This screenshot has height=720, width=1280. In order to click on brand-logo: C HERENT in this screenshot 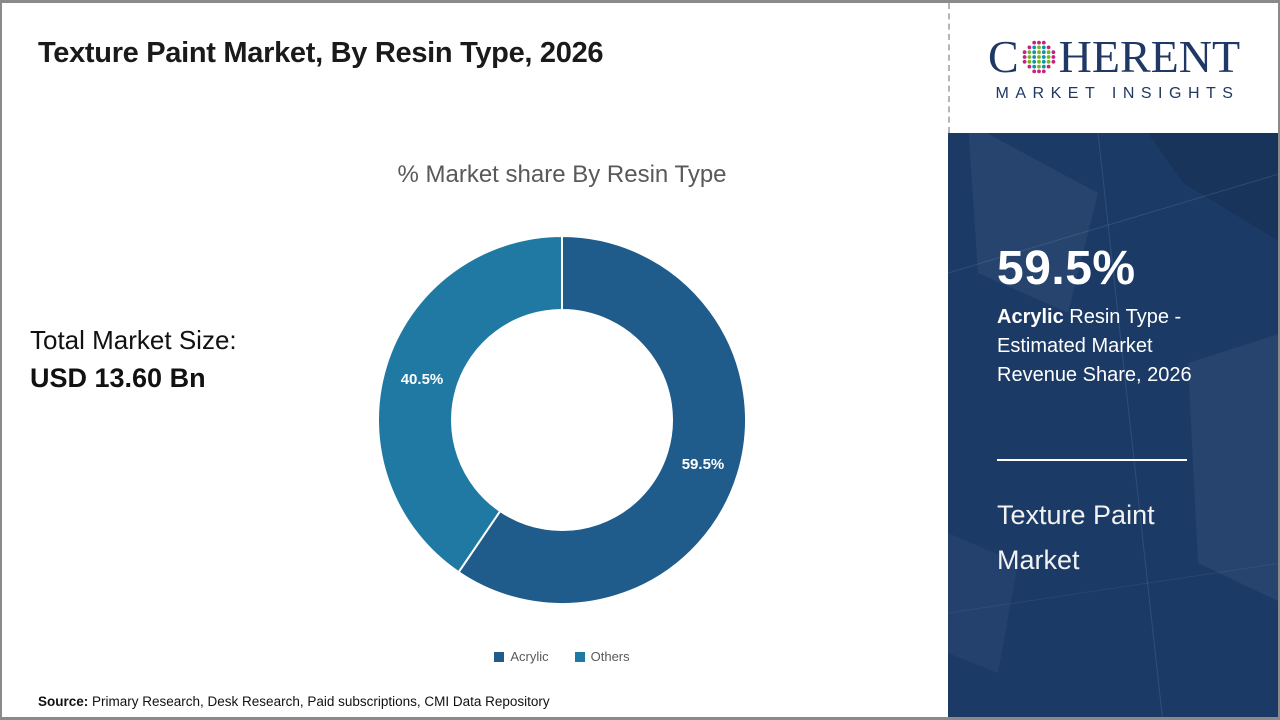, I will do `click(1113, 68)`.